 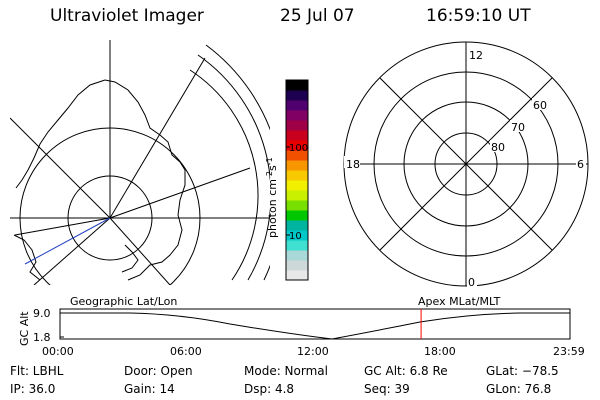 I want to click on app-title: Ultraviolet Imager, so click(x=127, y=16).